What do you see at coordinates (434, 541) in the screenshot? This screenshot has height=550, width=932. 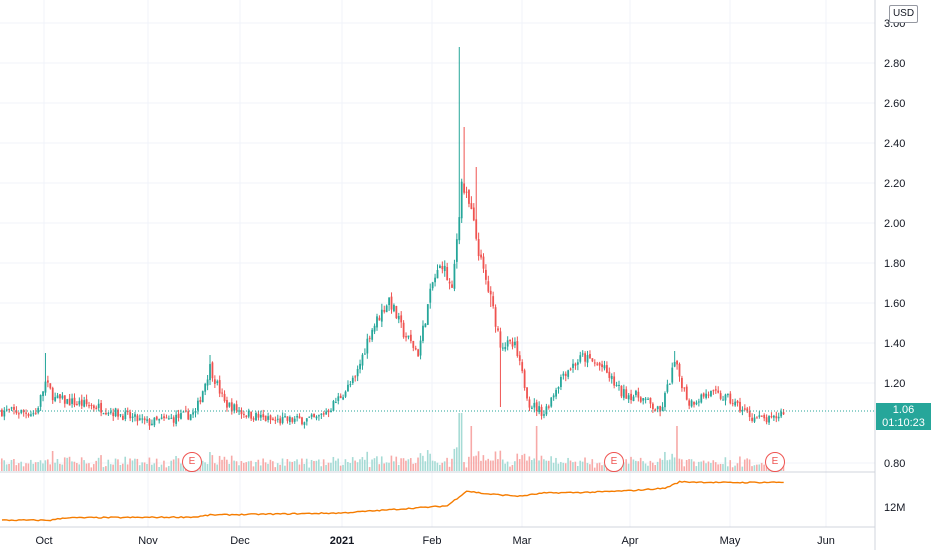 I see `time-axis: Oct Nov Dec 2021 Feb Mar Apr May Jun` at bounding box center [434, 541].